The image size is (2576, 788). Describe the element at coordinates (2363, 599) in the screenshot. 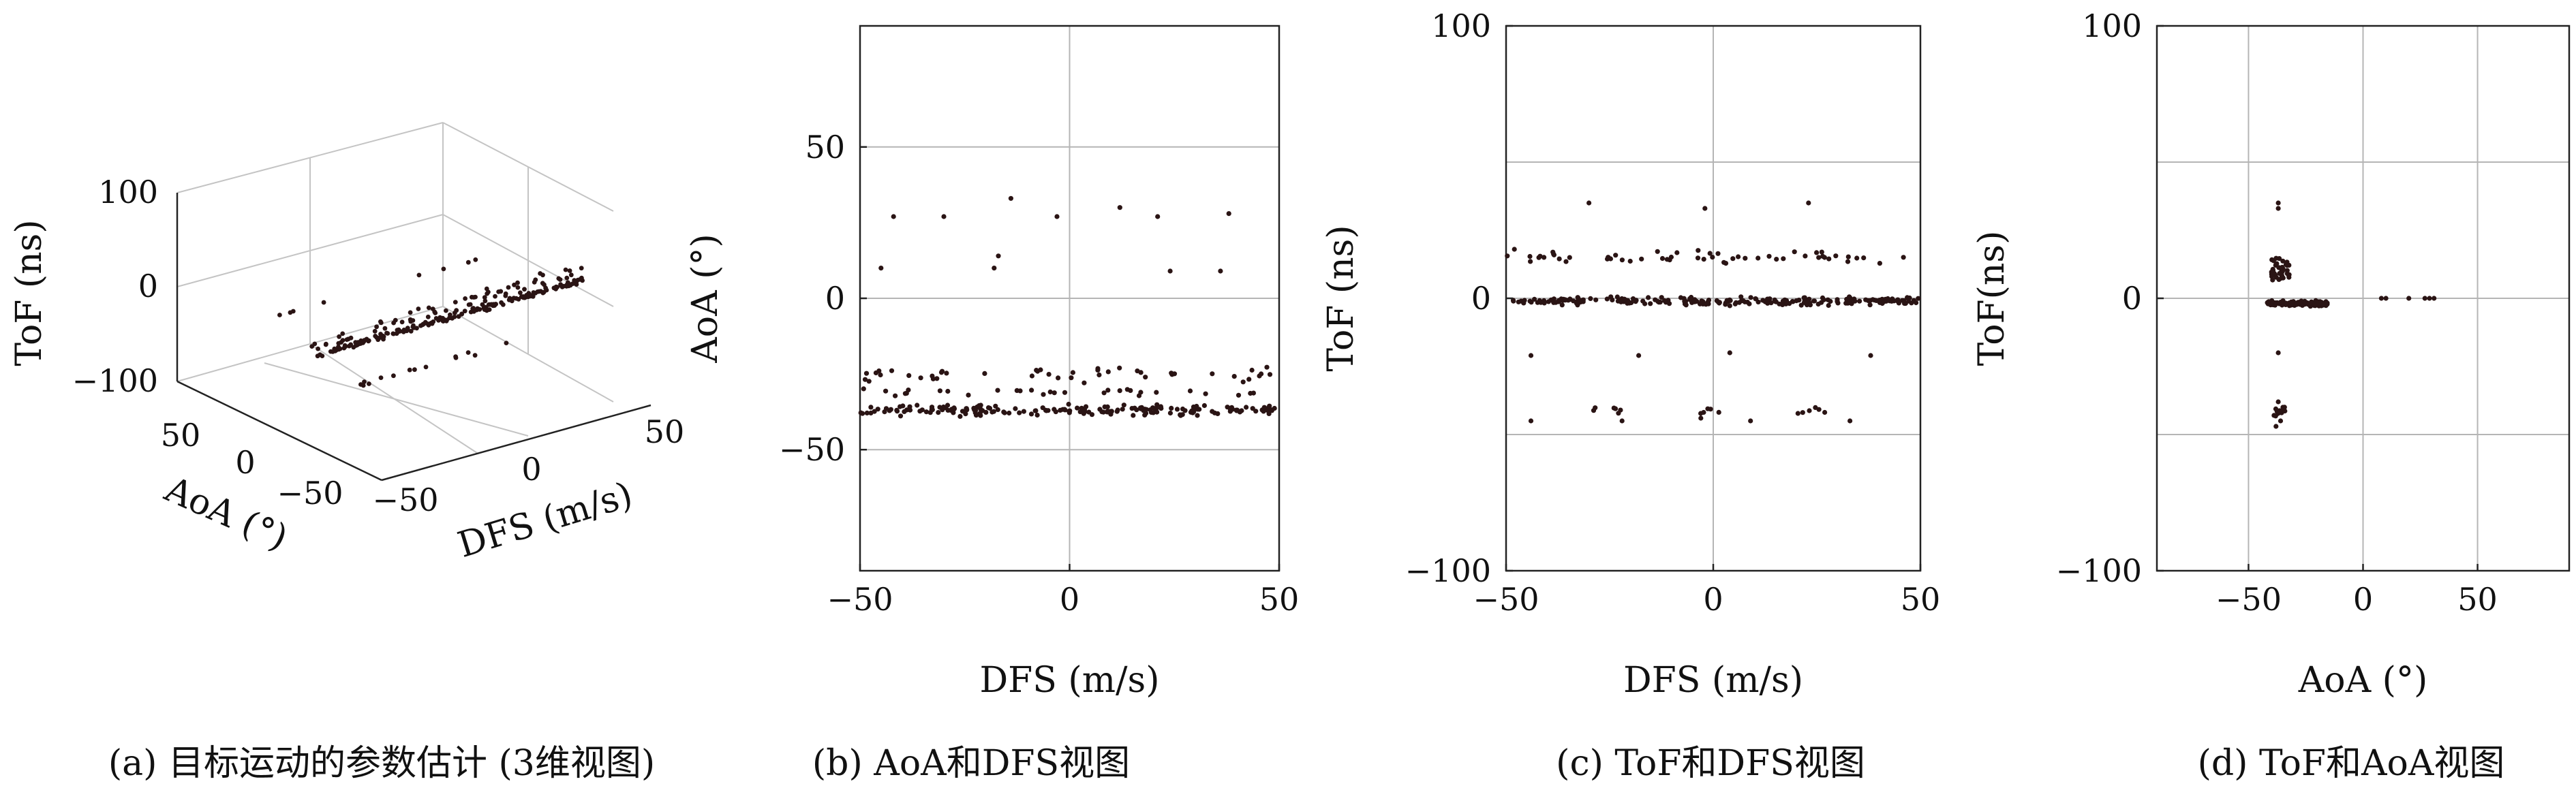

I see `x-tick-label: 0` at that location.